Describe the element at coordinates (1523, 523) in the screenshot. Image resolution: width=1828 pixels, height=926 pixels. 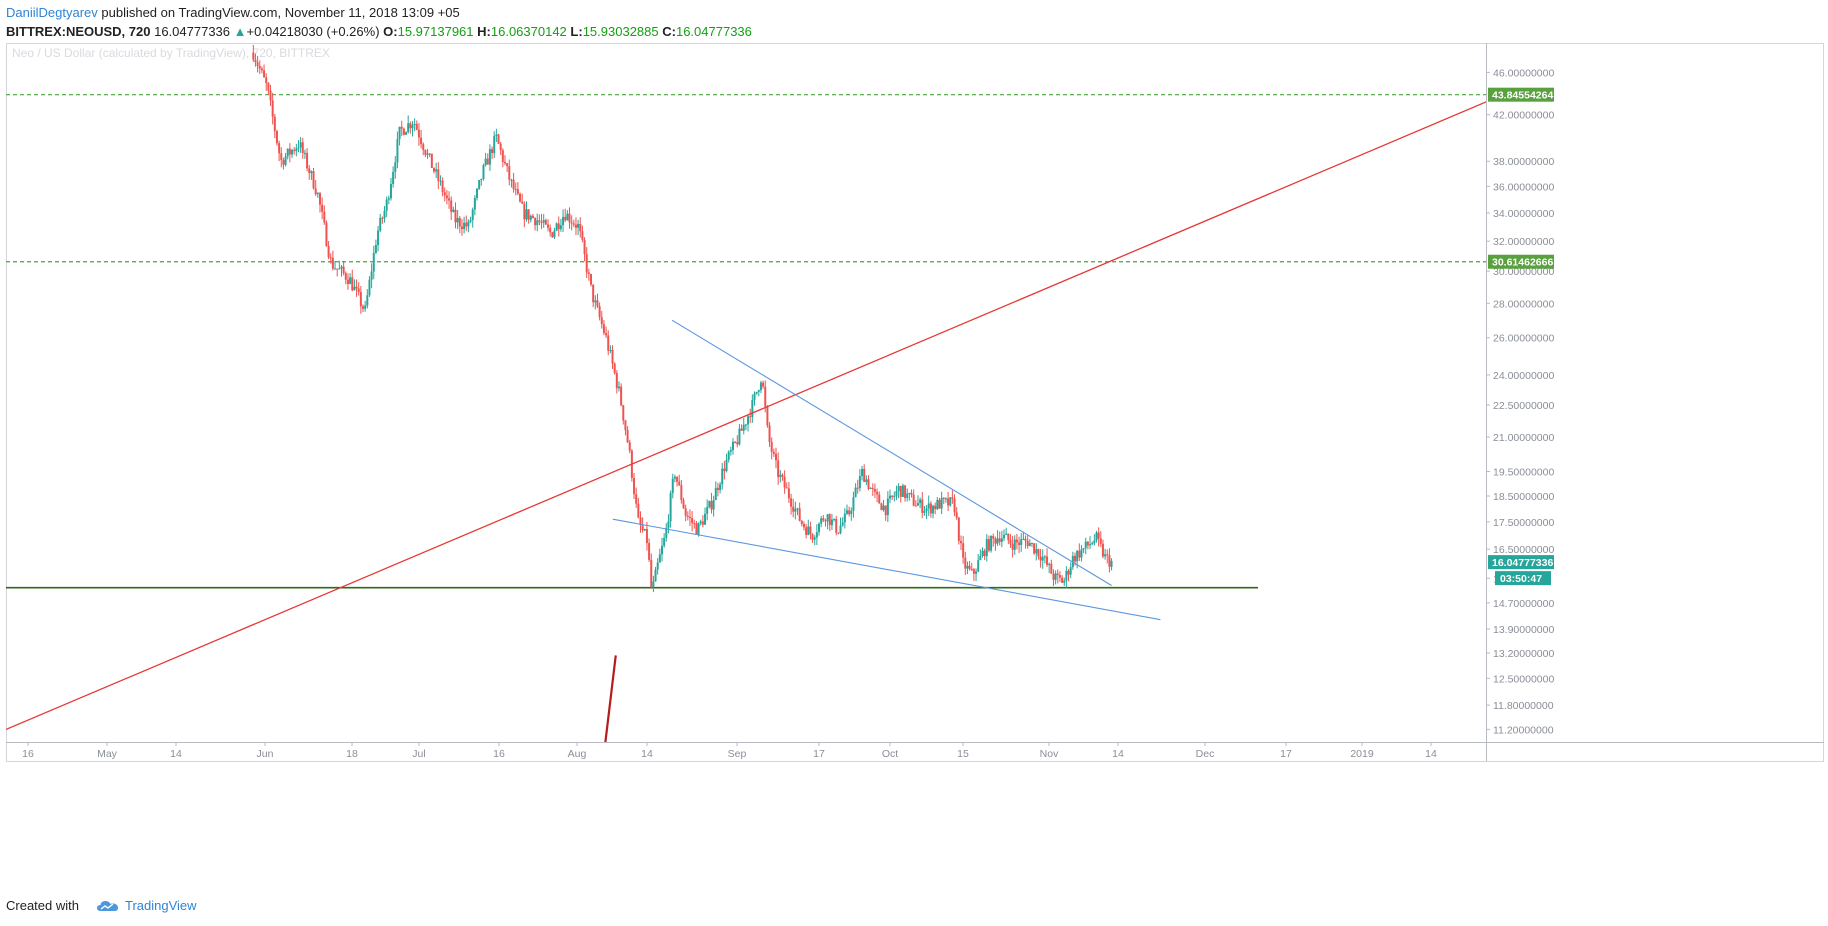
I see `price-tick-label: 17.50000000` at that location.